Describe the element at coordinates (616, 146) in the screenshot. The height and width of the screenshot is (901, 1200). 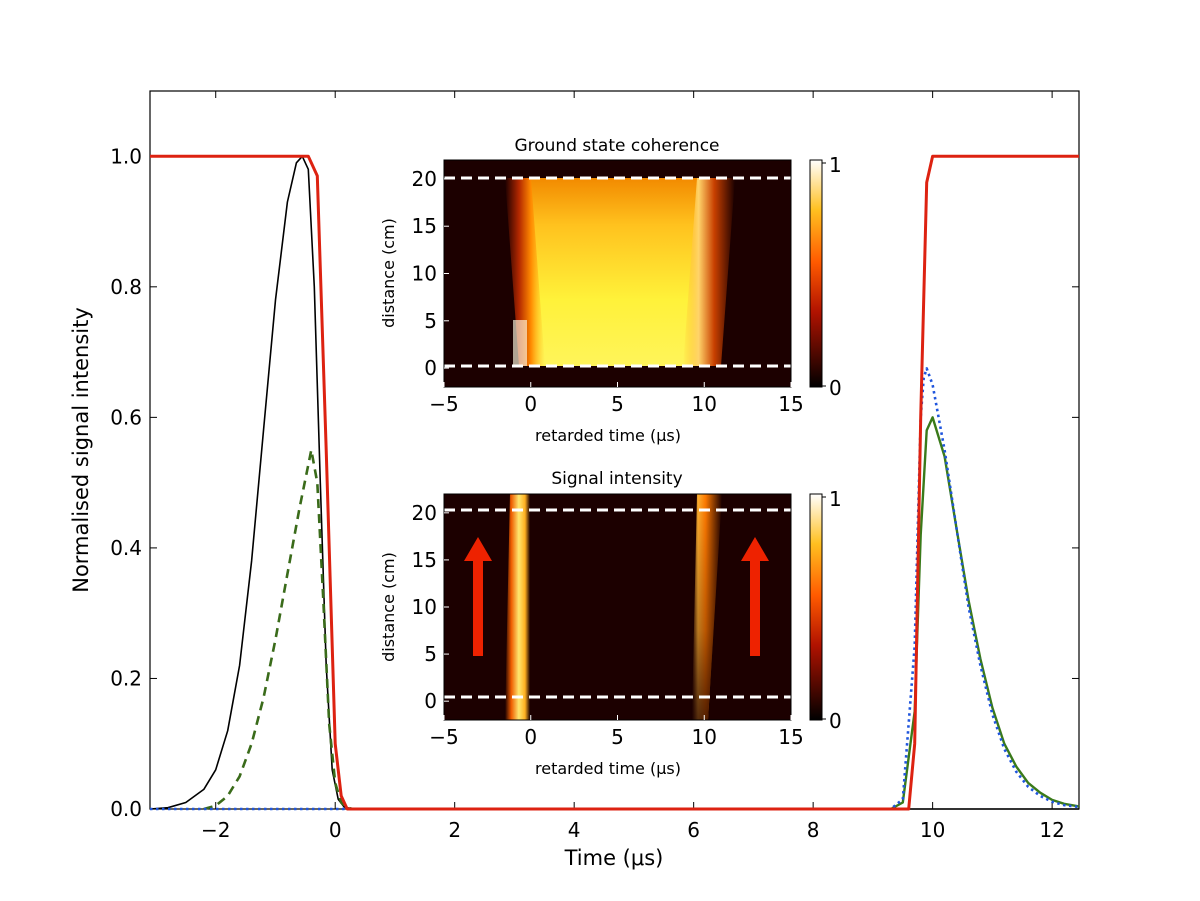
I see `inset1-title: Ground state coherence` at that location.